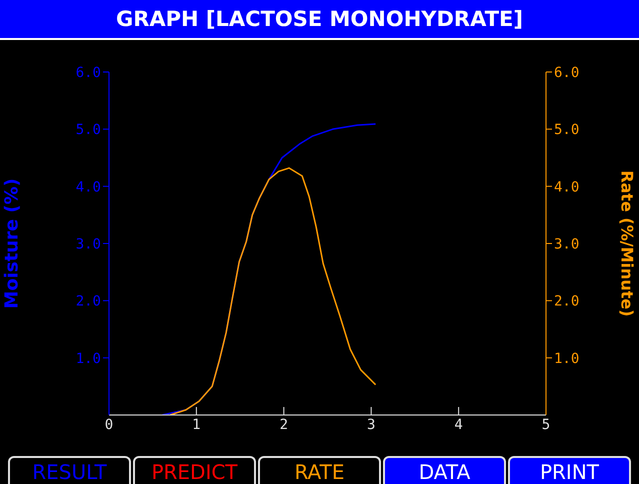 This screenshot has height=484, width=639. What do you see at coordinates (546, 424) in the screenshot?
I see `x-tick-label: 5` at bounding box center [546, 424].